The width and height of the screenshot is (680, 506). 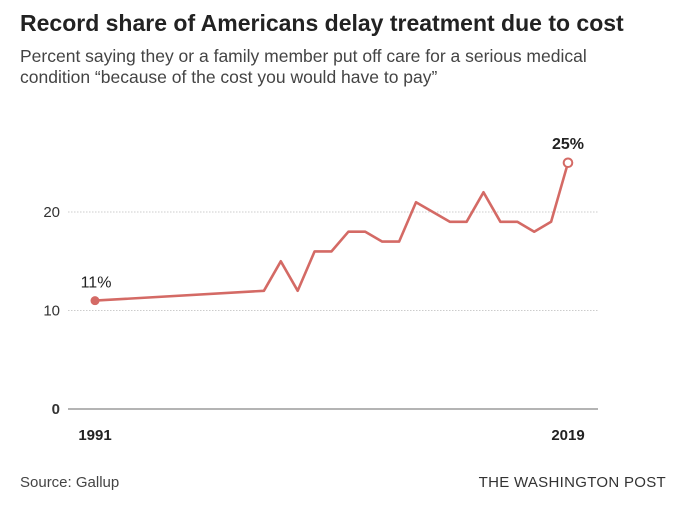 I want to click on start-point-marker, so click(x=95, y=301).